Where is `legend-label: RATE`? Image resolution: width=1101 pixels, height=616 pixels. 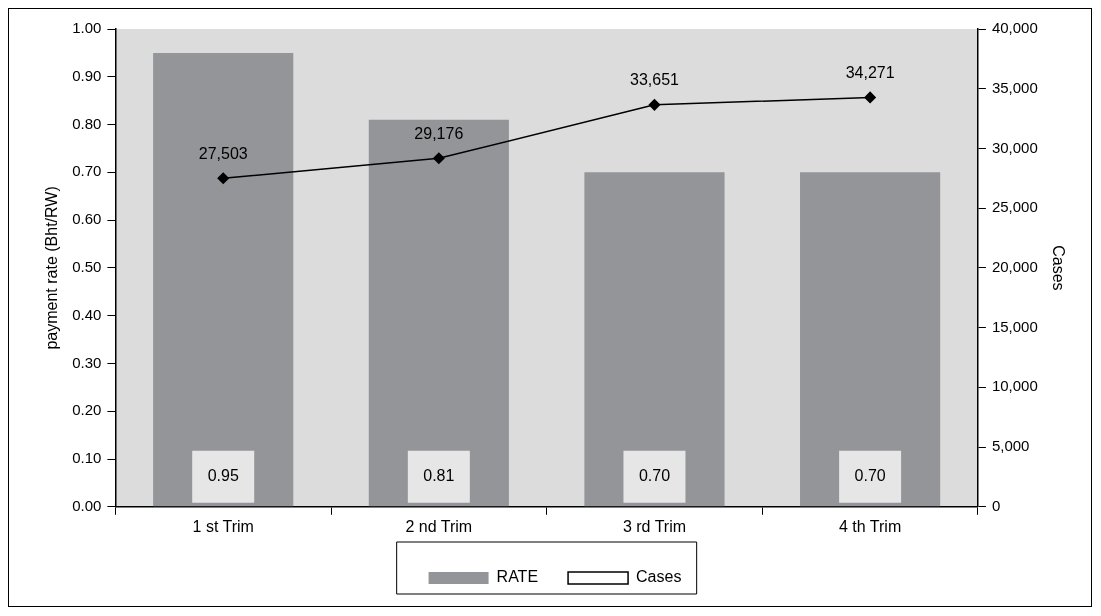 legend-label: RATE is located at coordinates (517, 577).